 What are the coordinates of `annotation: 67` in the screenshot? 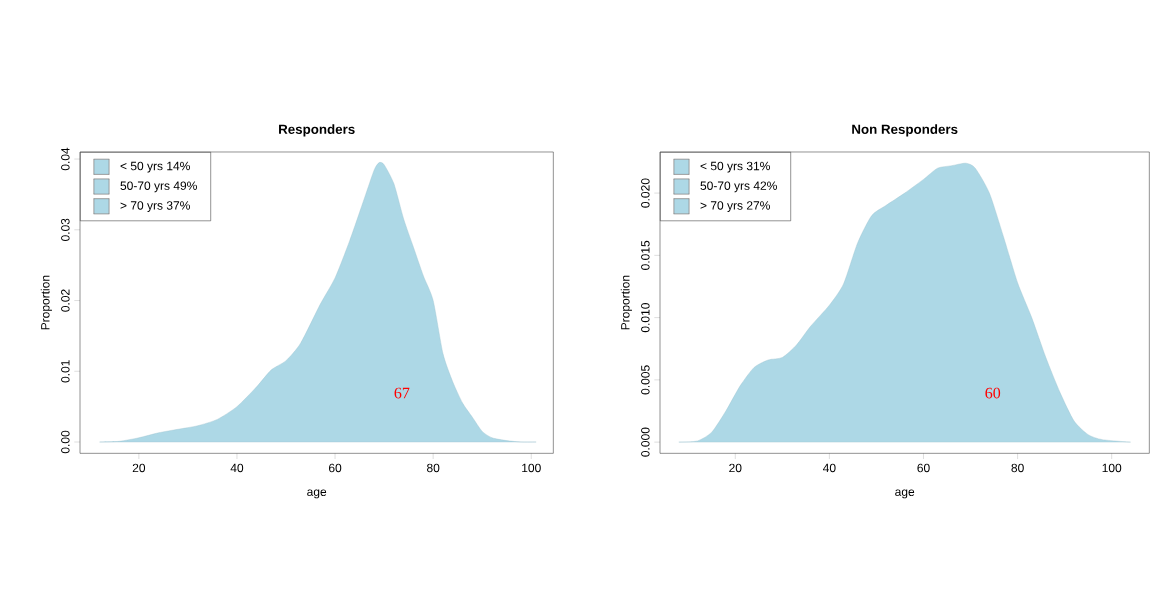 It's located at (402, 393).